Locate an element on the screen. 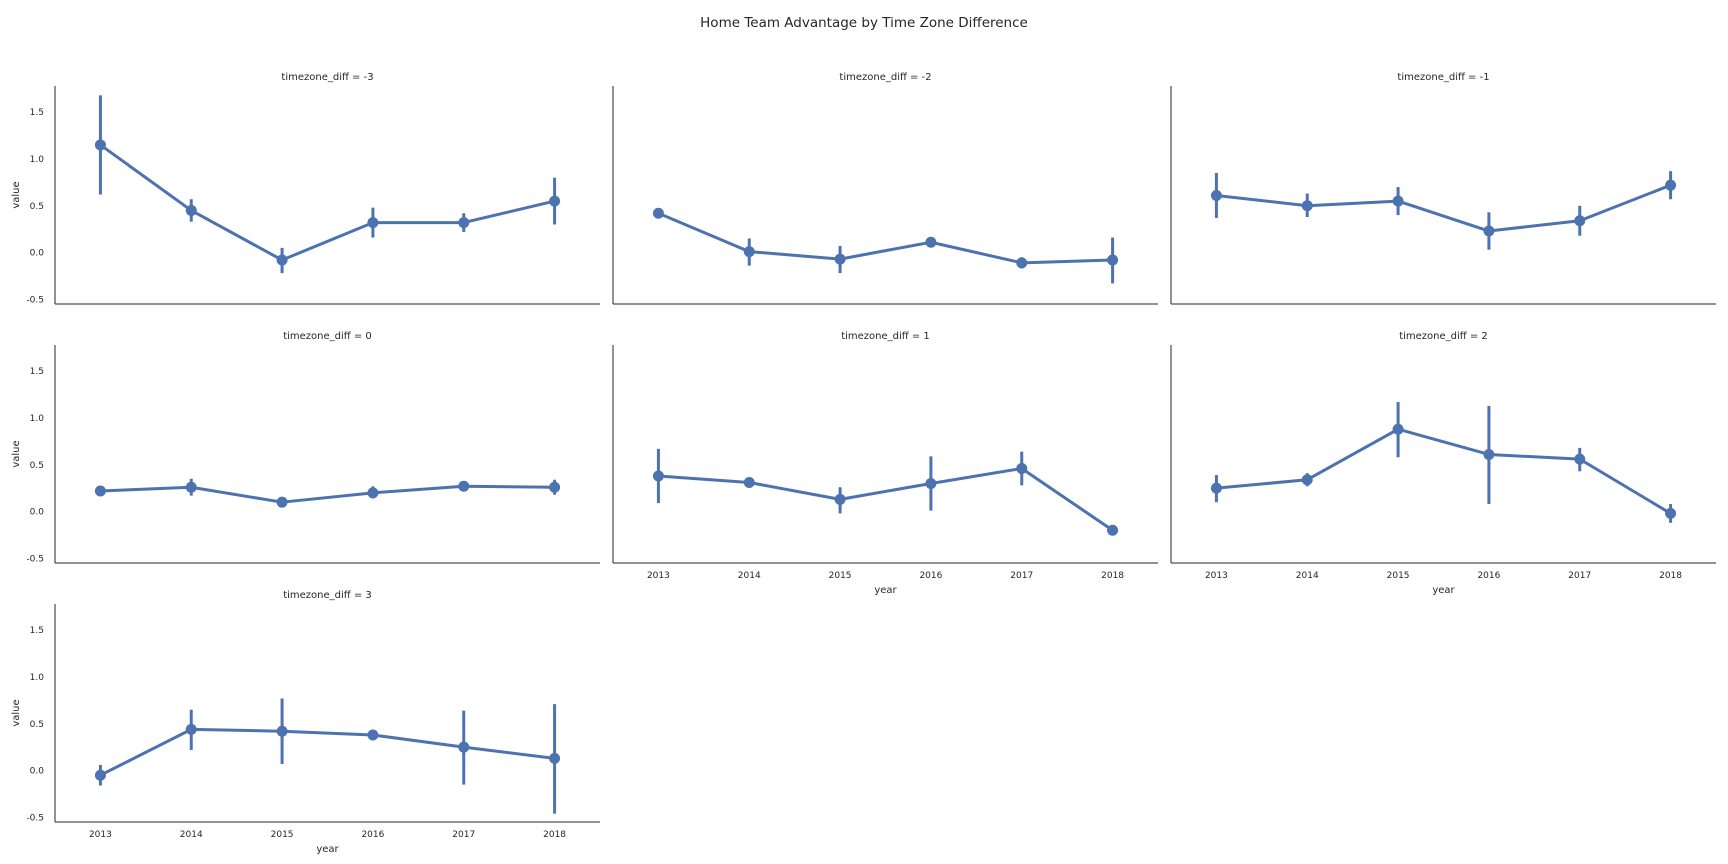 The height and width of the screenshot is (864, 1728). panel-title: timezone_diff = -2 is located at coordinates (885, 77).